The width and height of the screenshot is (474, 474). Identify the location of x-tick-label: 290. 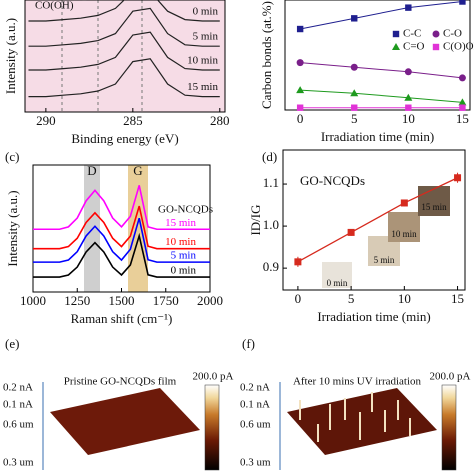
(46, 120).